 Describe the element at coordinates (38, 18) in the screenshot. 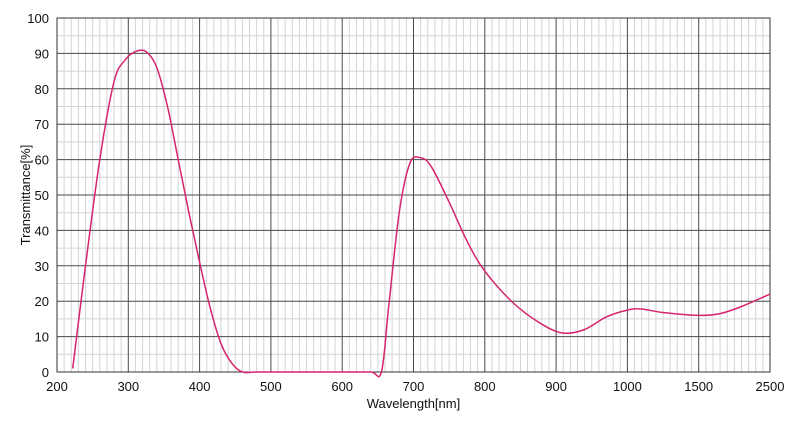

I see `y-tick-label: 100` at that location.